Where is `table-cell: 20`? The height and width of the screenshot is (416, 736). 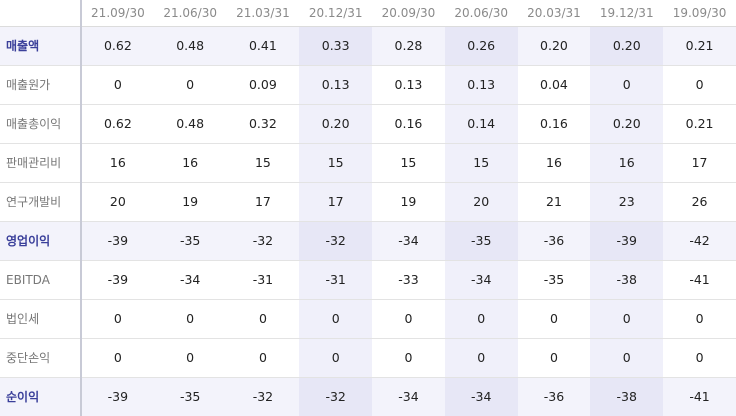 table-cell: 20 is located at coordinates (481, 201).